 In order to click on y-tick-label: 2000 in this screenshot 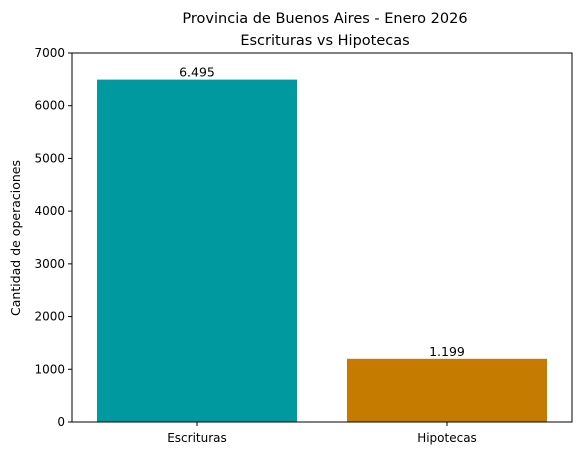, I will do `click(49, 317)`.